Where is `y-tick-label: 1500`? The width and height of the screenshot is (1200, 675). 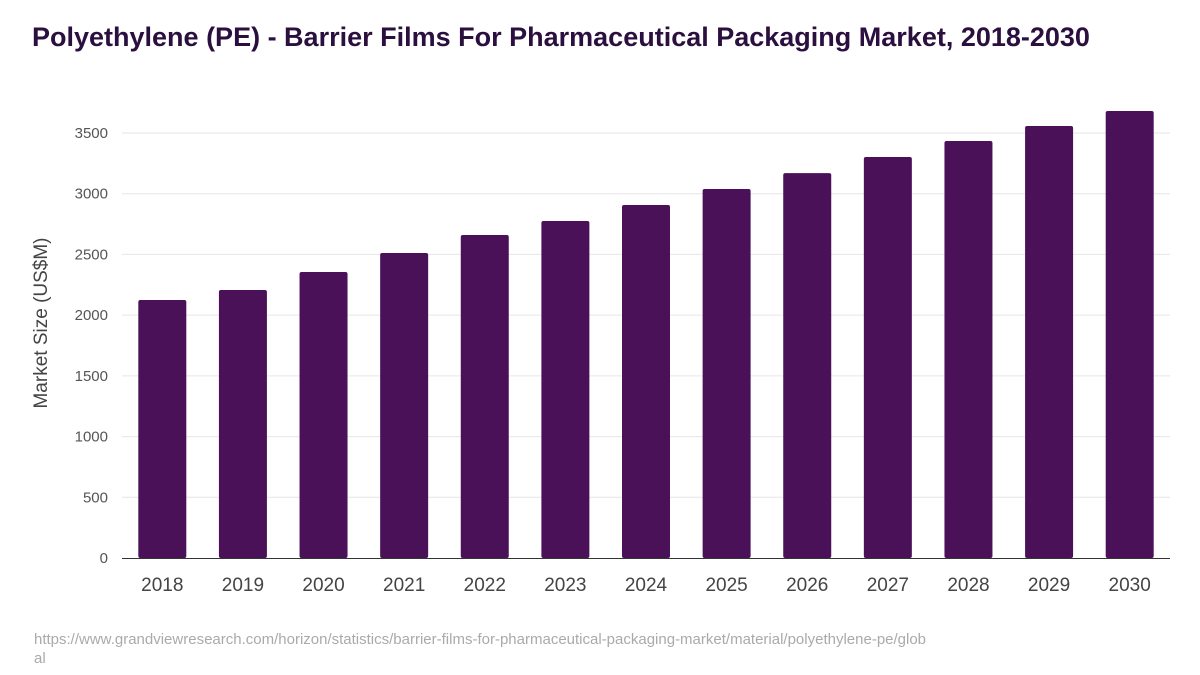
y-tick-label: 1500 is located at coordinates (91, 376).